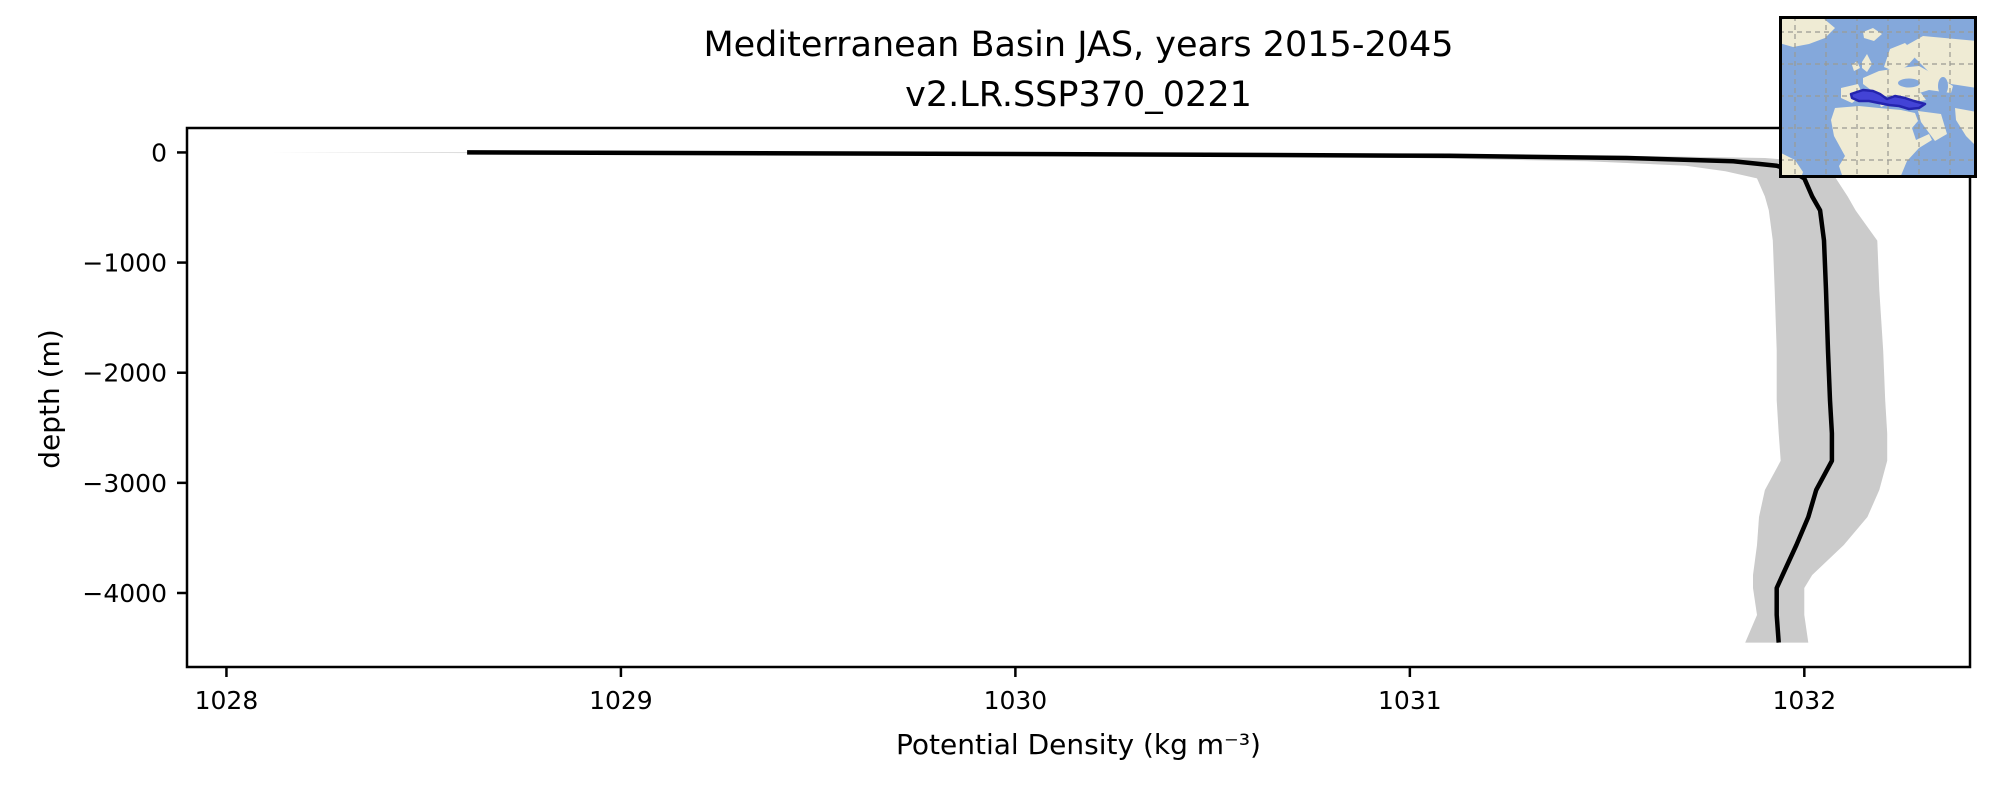  I want to click on chart-title-line1: Mediterranean Basin JAS, years 2015-2045, so click(1078, 45).